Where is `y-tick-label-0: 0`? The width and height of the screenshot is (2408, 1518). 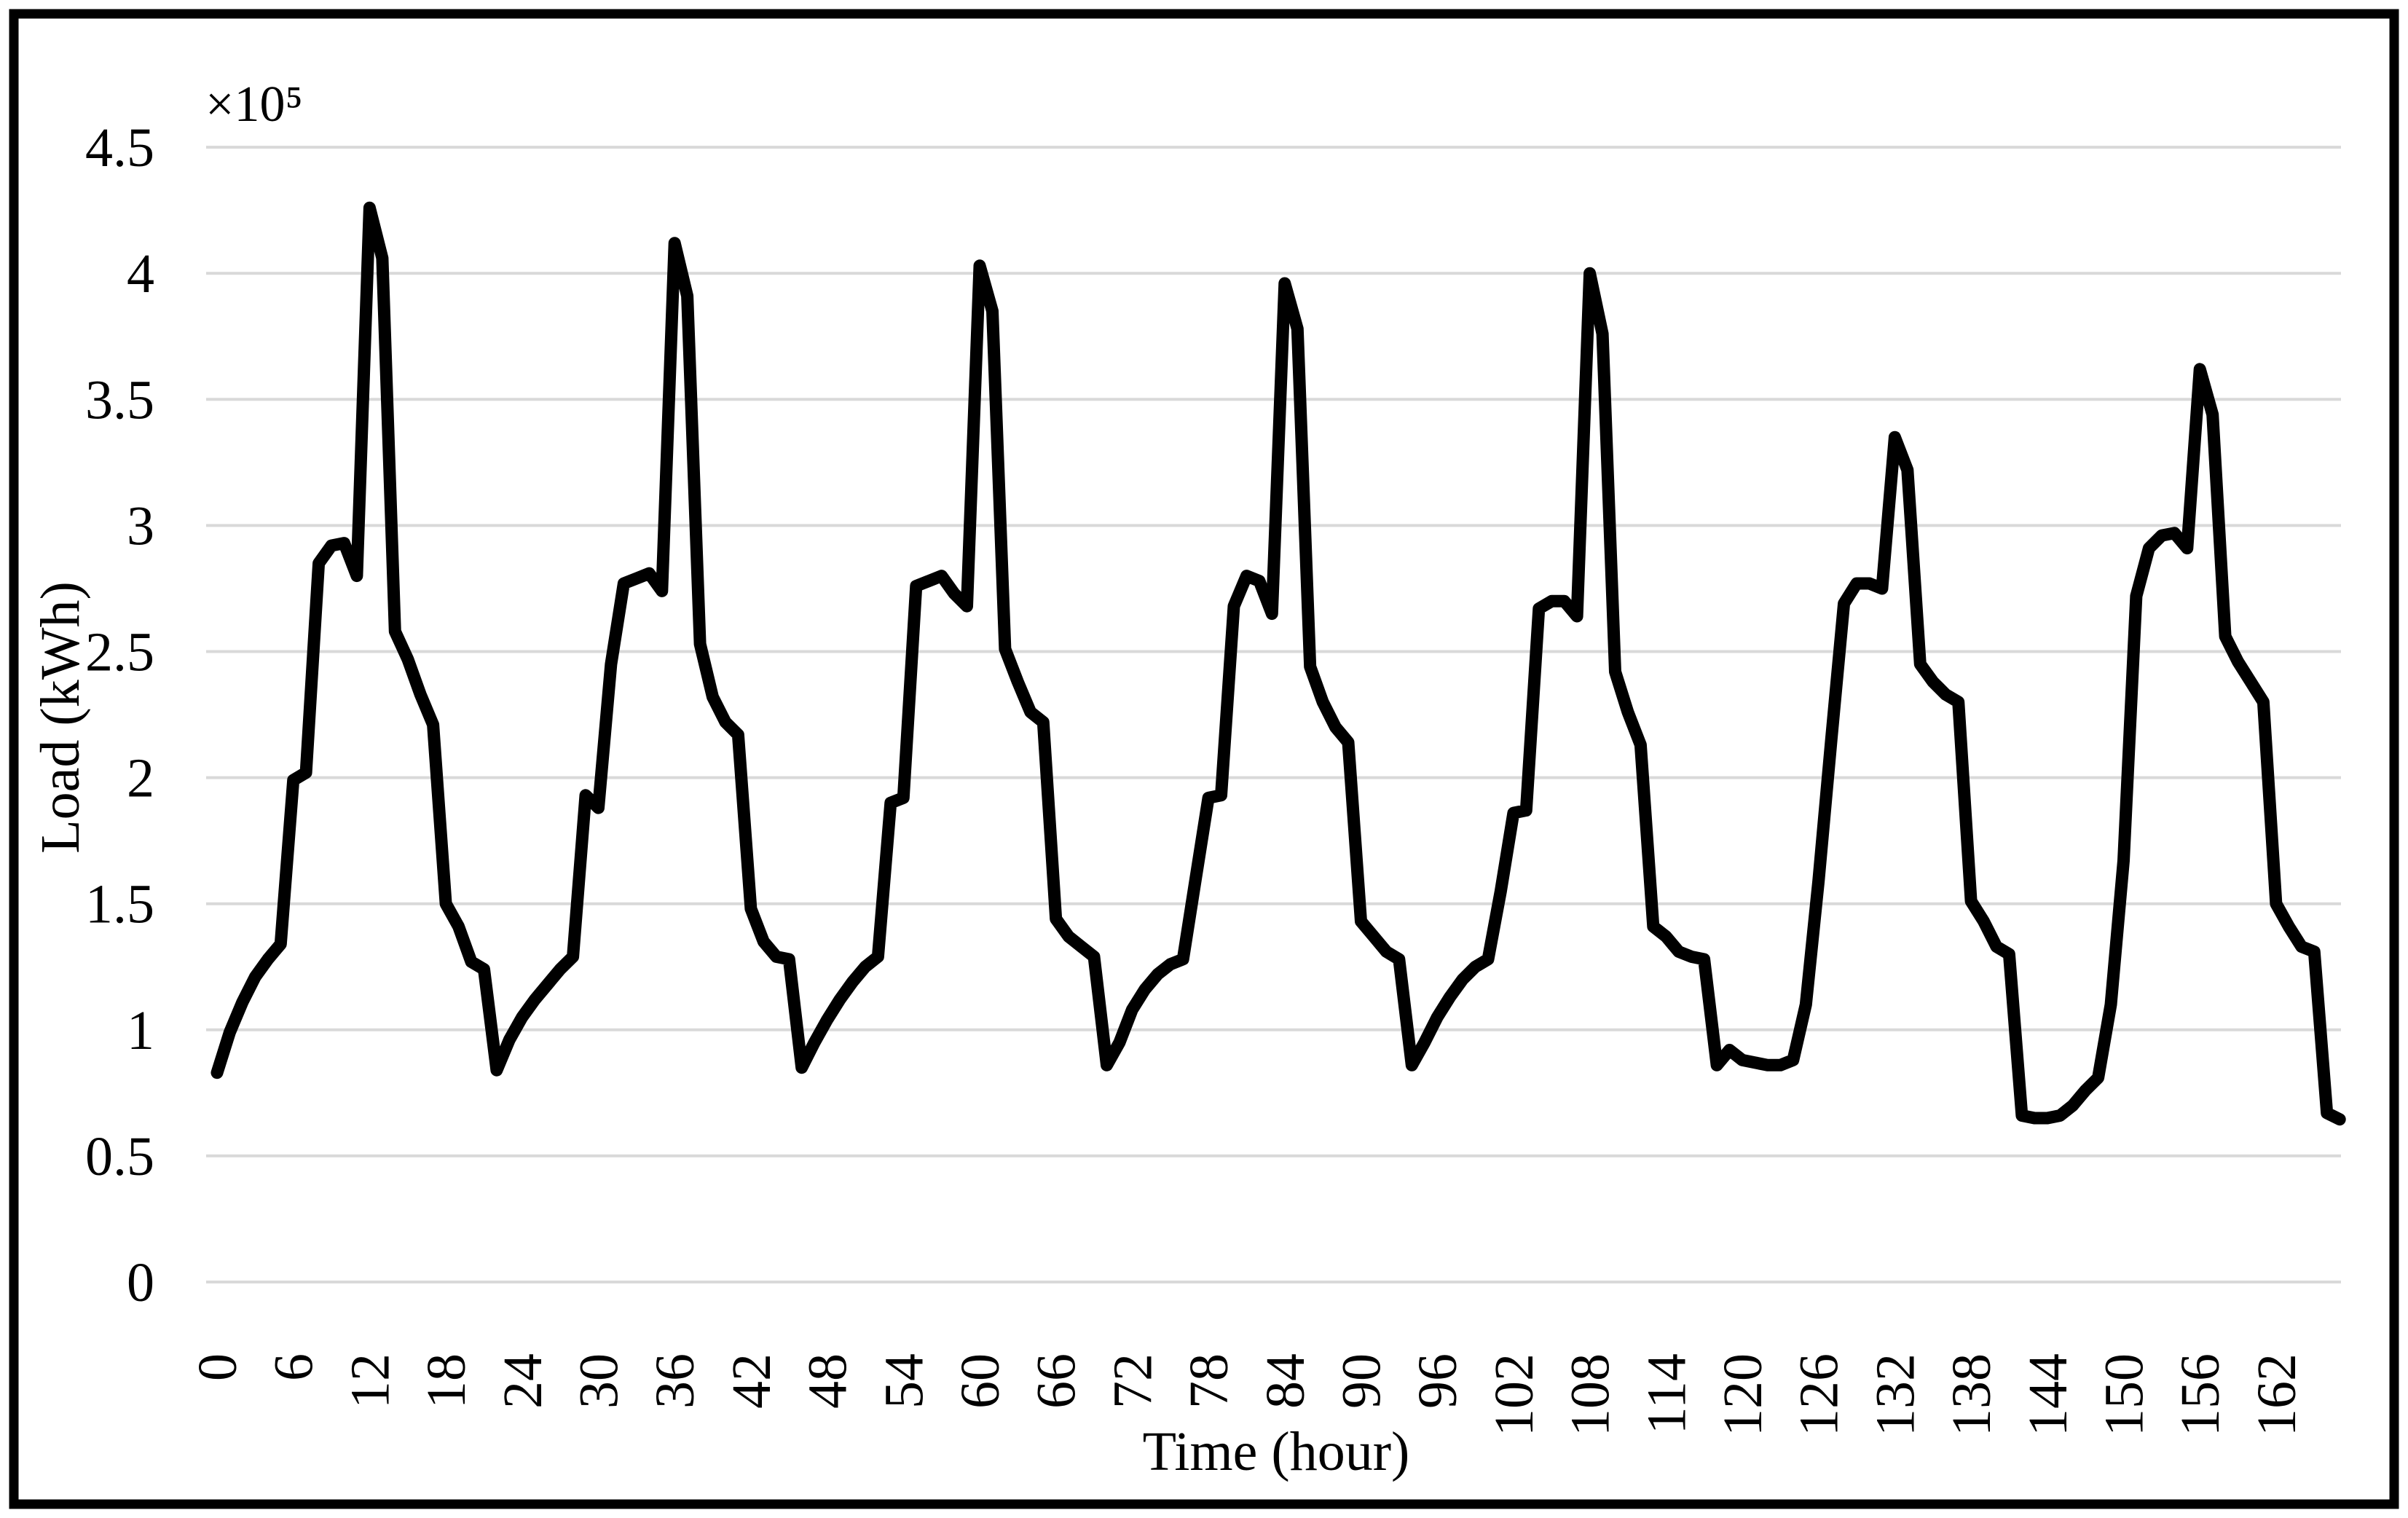 y-tick-label-0: 0 is located at coordinates (140, 1282).